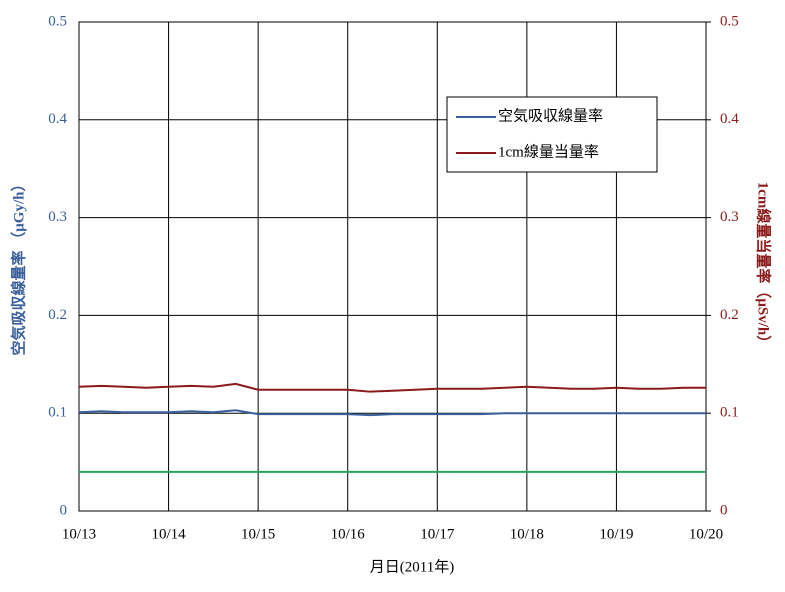  I want to click on y-tick-label: 0.2, so click(57, 315).